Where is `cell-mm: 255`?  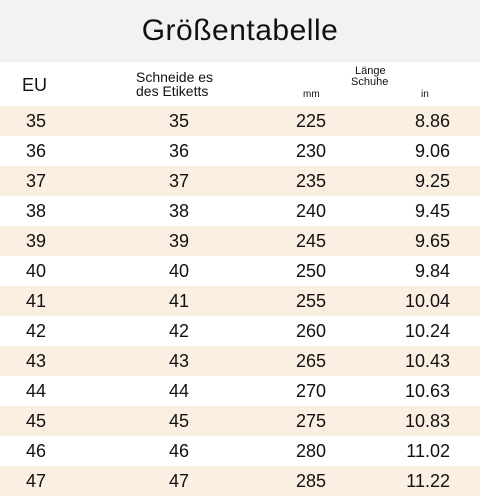
cell-mm: 255 is located at coordinates (311, 301).